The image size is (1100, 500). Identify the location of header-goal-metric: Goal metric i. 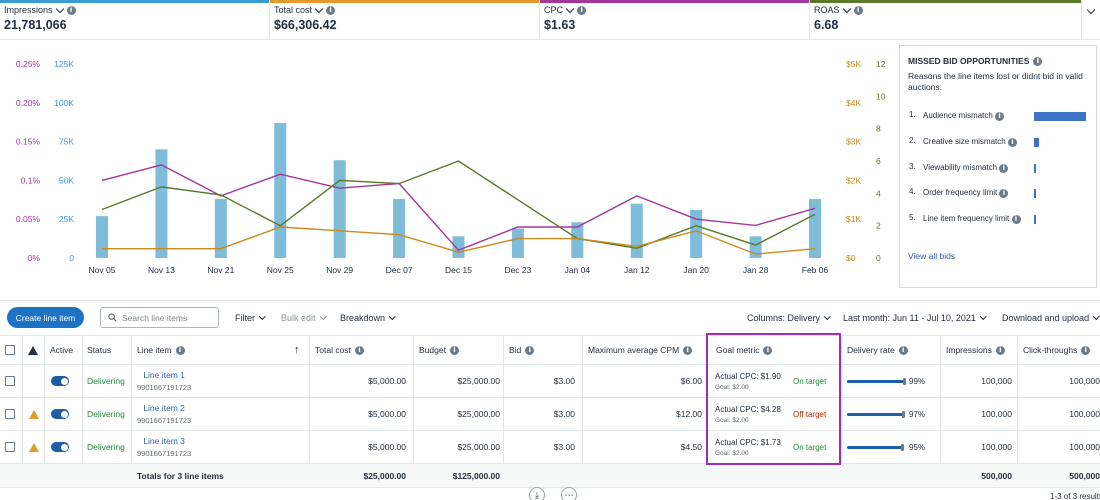
(744, 350).